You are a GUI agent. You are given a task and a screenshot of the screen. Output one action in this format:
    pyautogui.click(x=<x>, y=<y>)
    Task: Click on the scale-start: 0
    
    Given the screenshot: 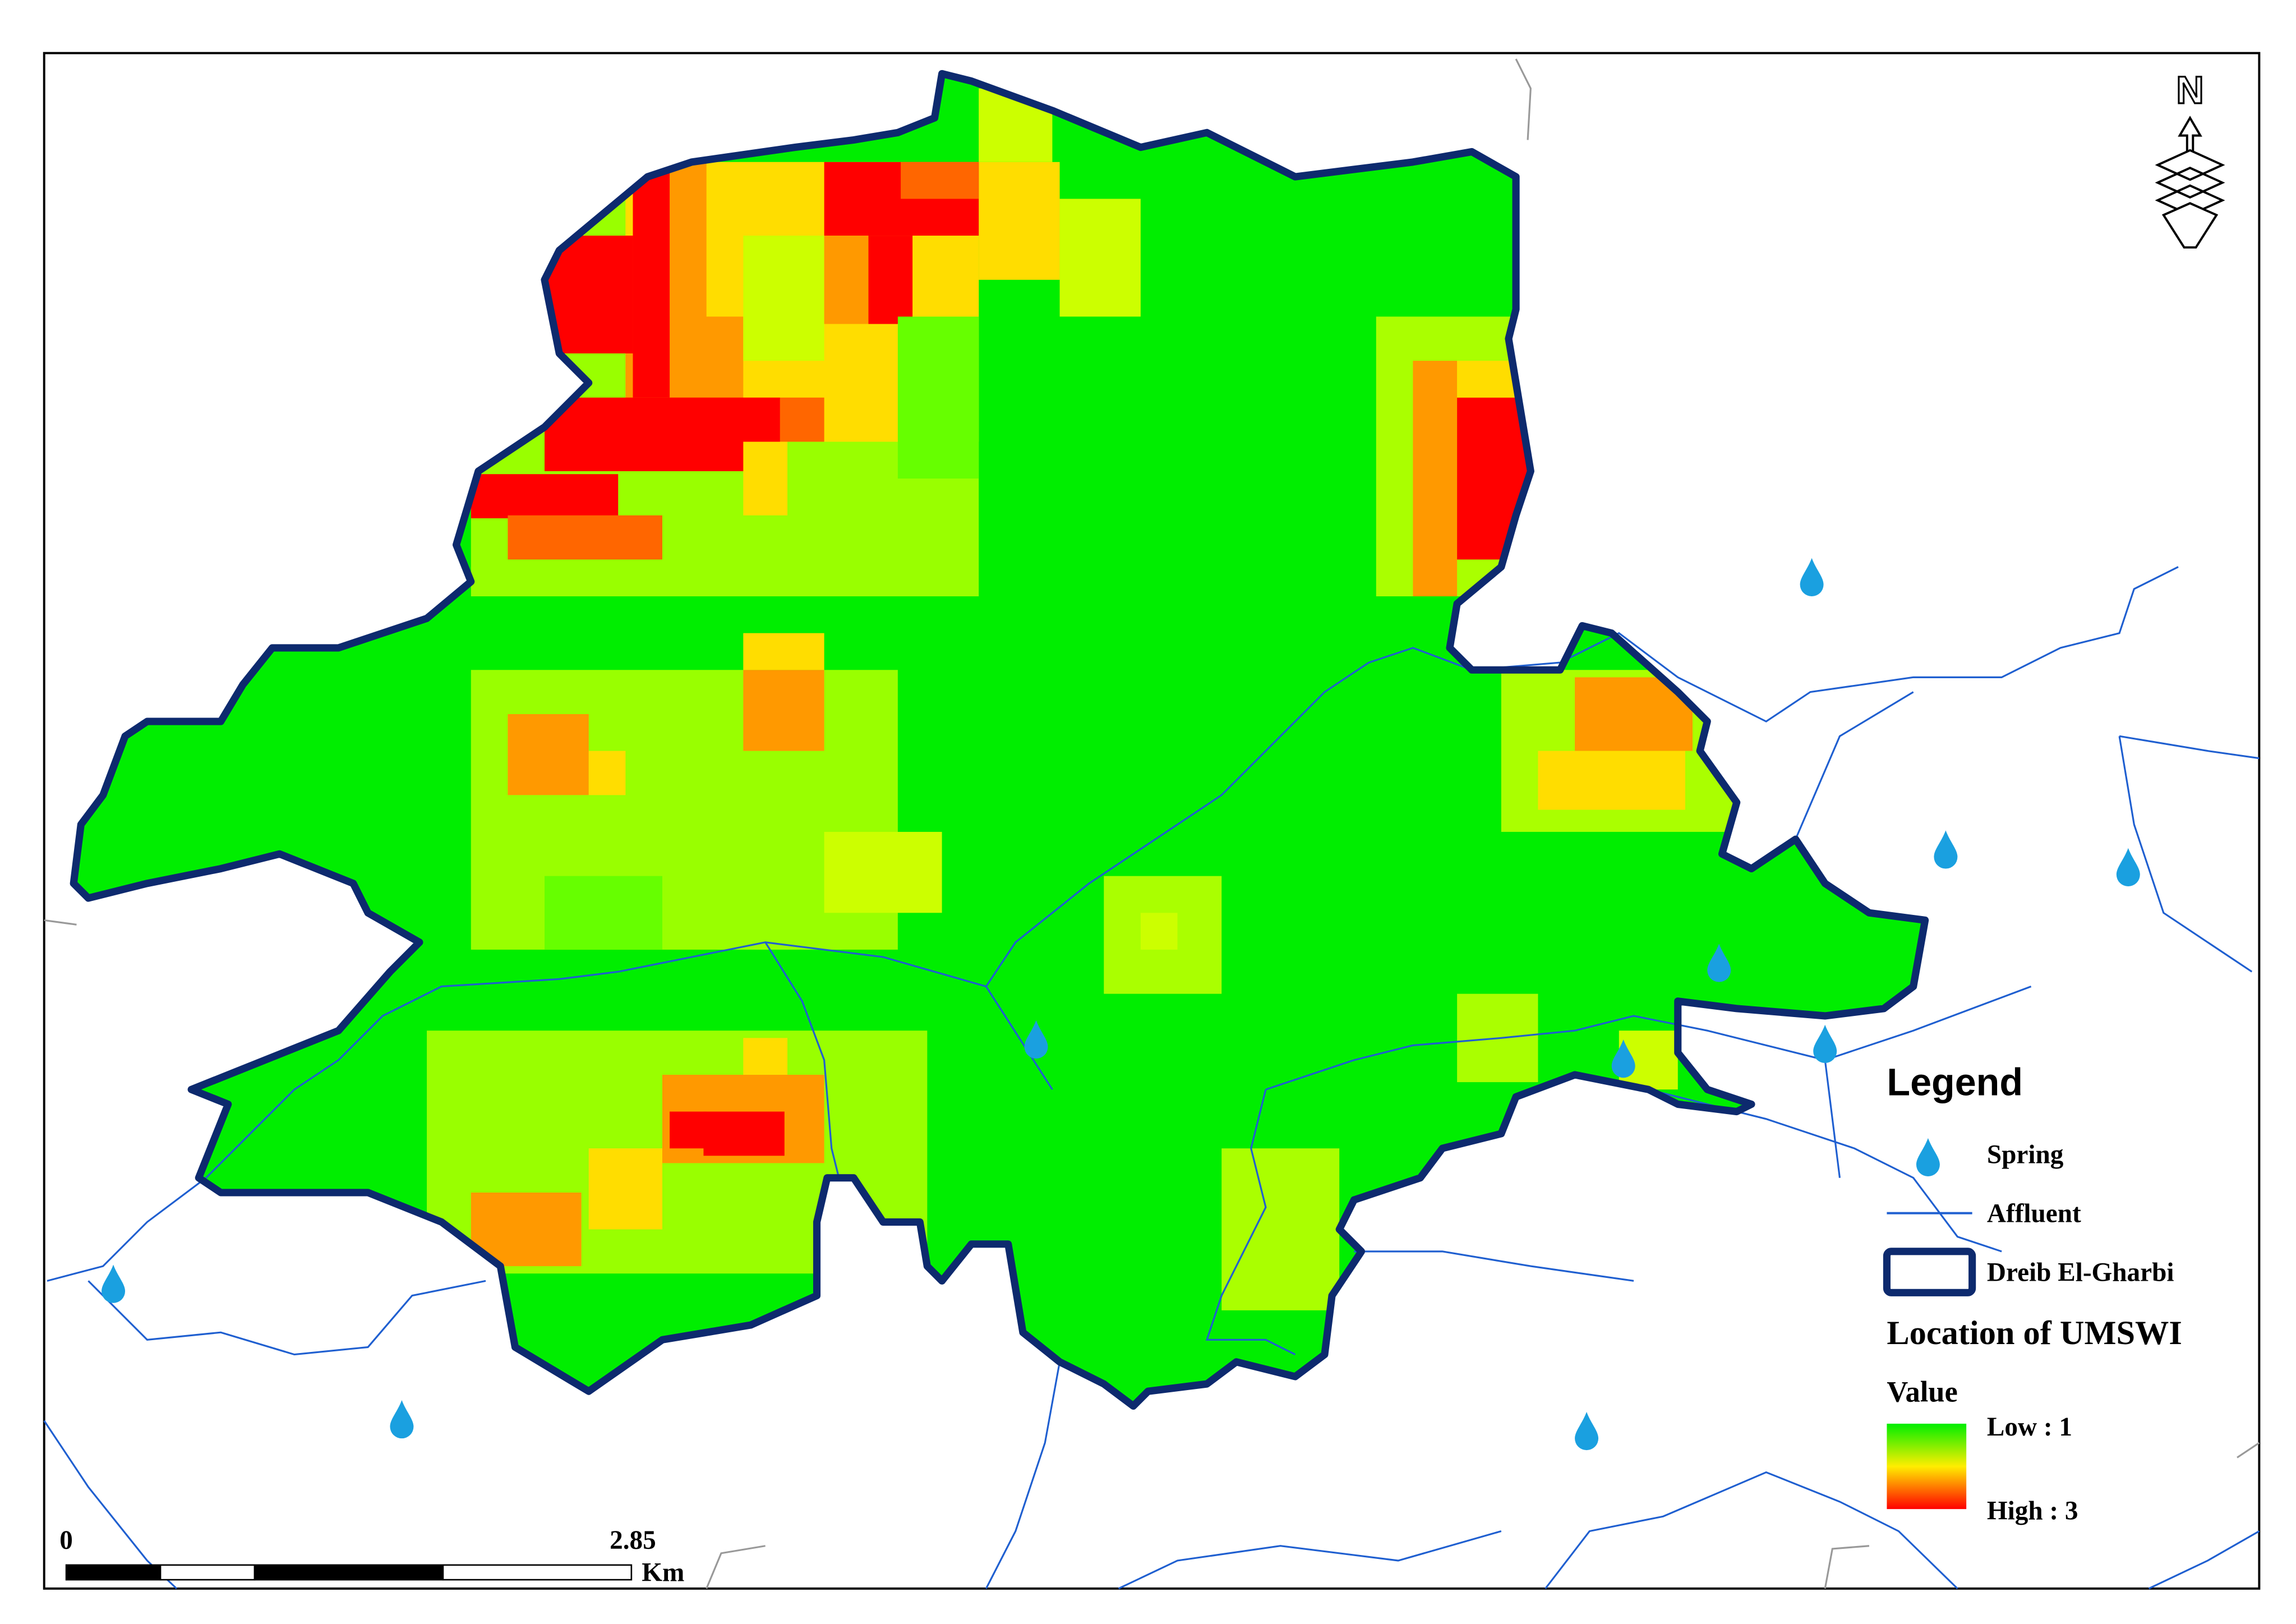 What is the action you would take?
    pyautogui.click(x=66, y=1541)
    